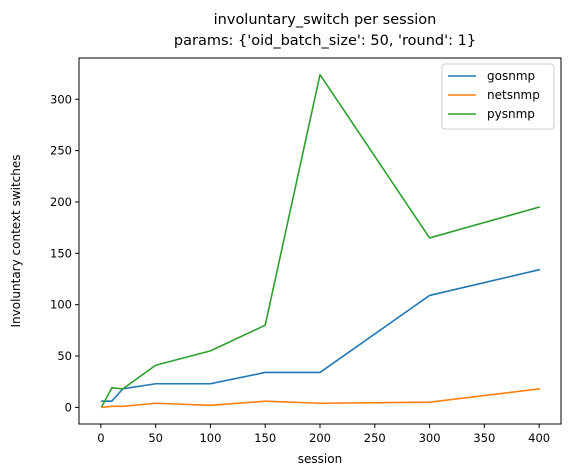 The image size is (571, 476). What do you see at coordinates (511, 114) in the screenshot?
I see `legend-label-pysnmp: pysnmp` at bounding box center [511, 114].